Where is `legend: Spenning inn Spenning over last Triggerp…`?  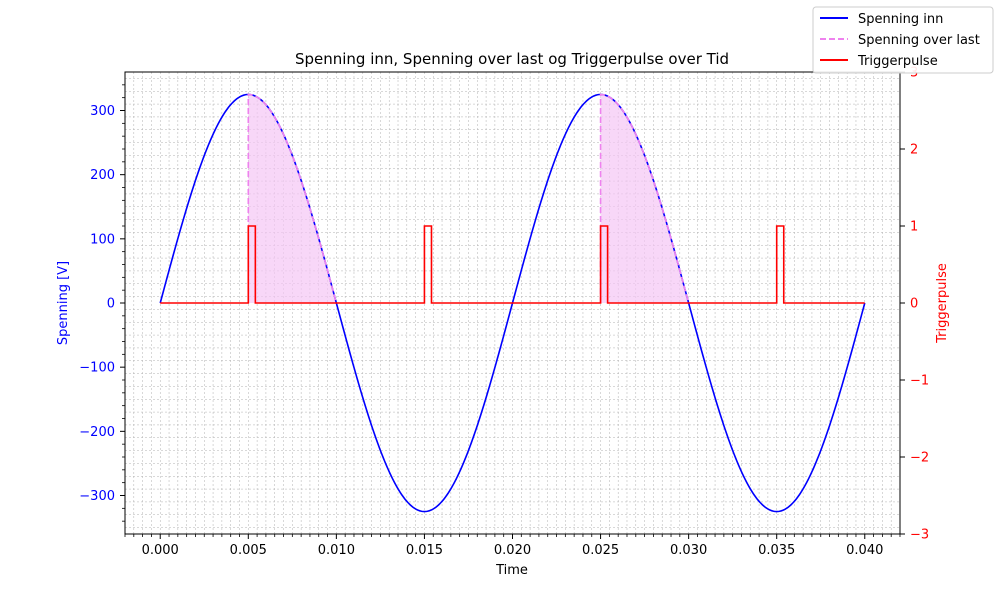
legend: Spenning inn Spenning over last Triggerp… is located at coordinates (903, 40).